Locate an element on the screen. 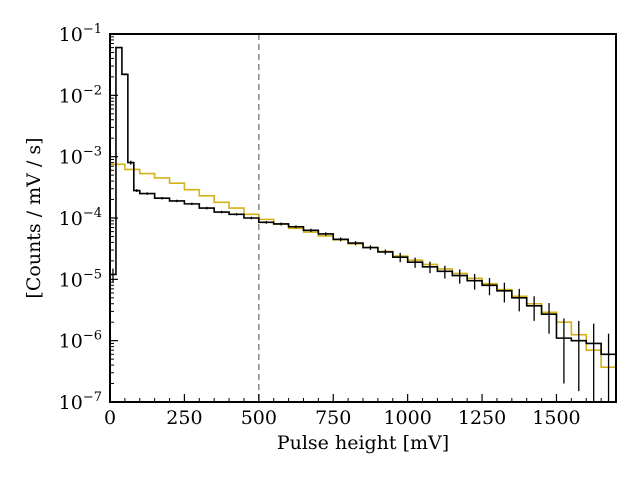  x-tick-label: 1000 is located at coordinates (407, 418).